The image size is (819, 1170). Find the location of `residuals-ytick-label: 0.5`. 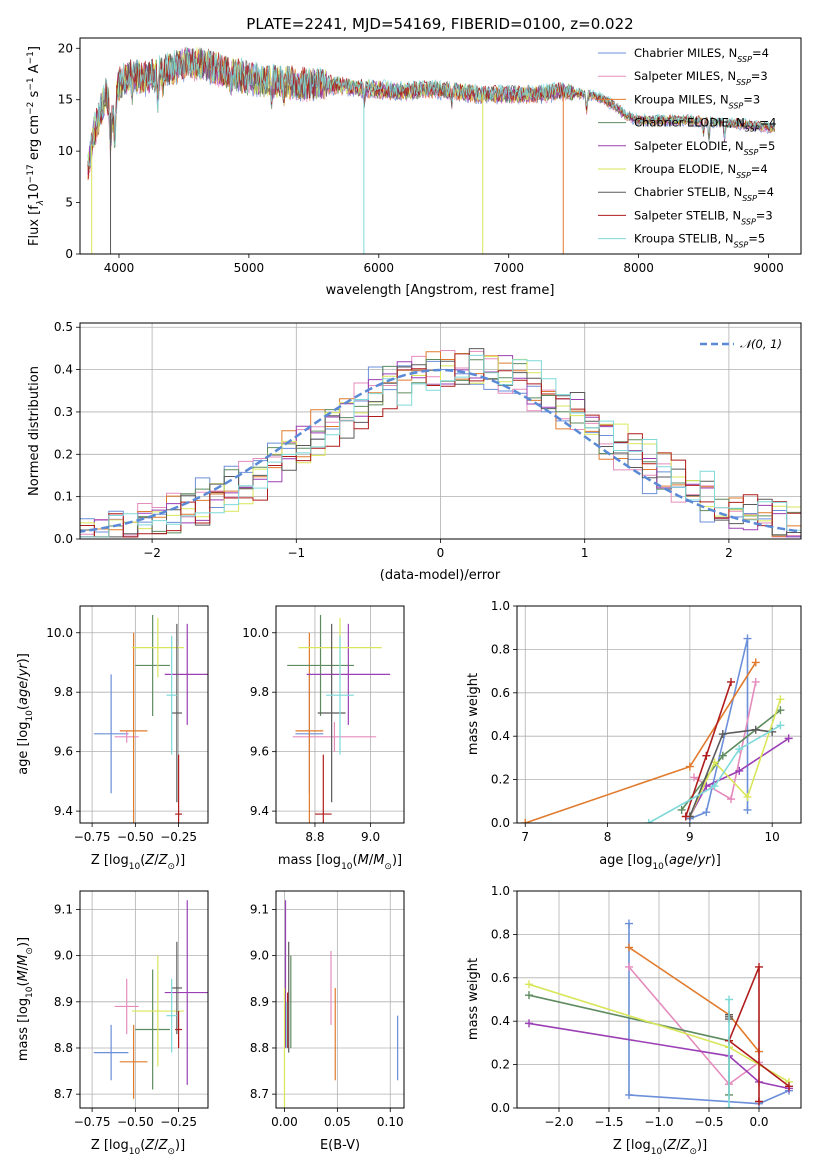

residuals-ytick-label: 0.5 is located at coordinates (63, 327).